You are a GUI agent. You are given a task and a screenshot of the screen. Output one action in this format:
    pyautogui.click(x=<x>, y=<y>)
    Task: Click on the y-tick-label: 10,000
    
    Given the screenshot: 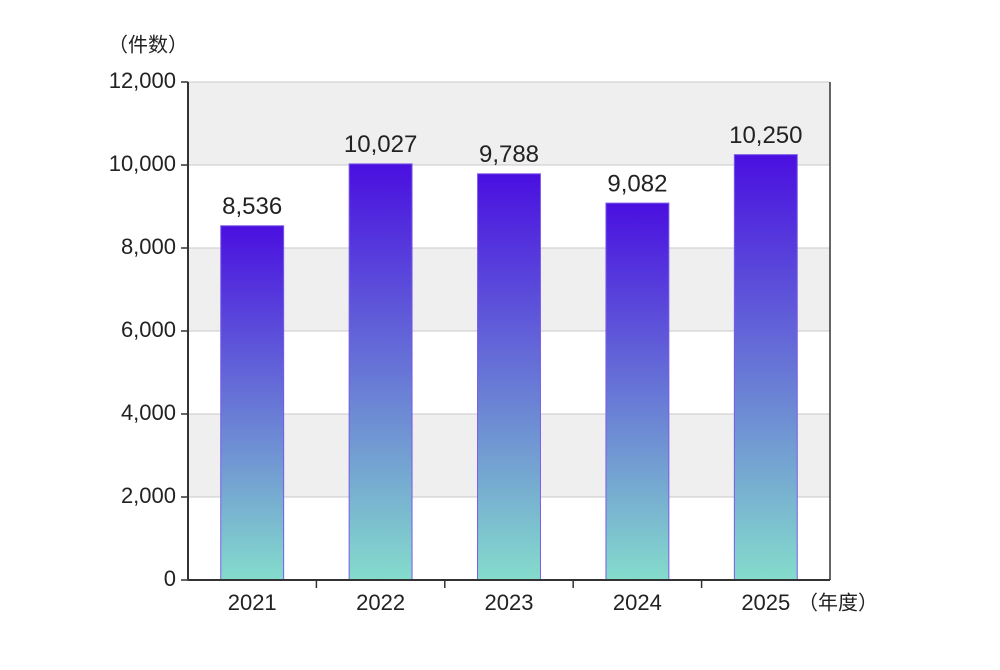 What is the action you would take?
    pyautogui.click(x=142, y=163)
    